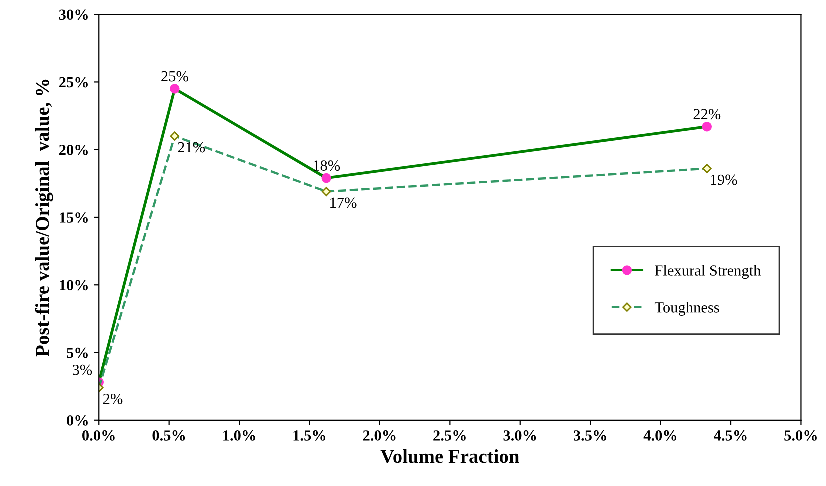  I want to click on y-tick-label: 5%, so click(77, 353).